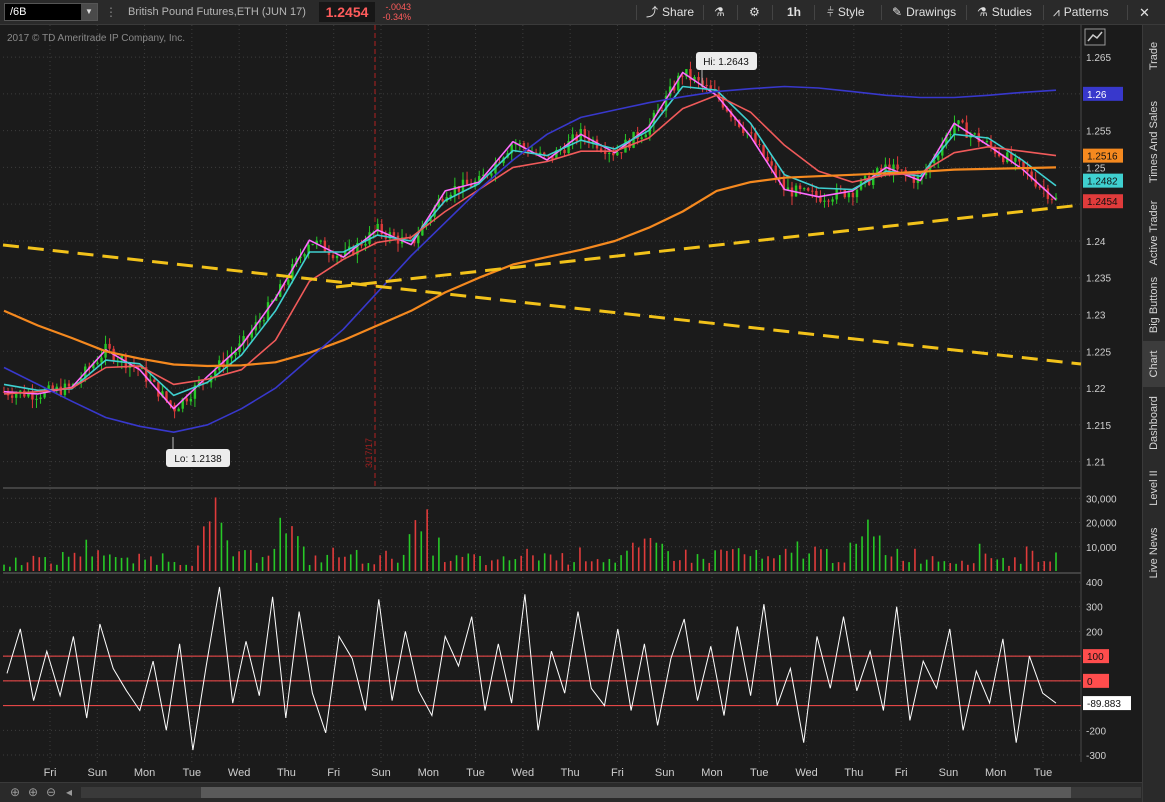 The image size is (1165, 802). Describe the element at coordinates (1154, 553) in the screenshot. I see `tab-live-news: Live News` at that location.